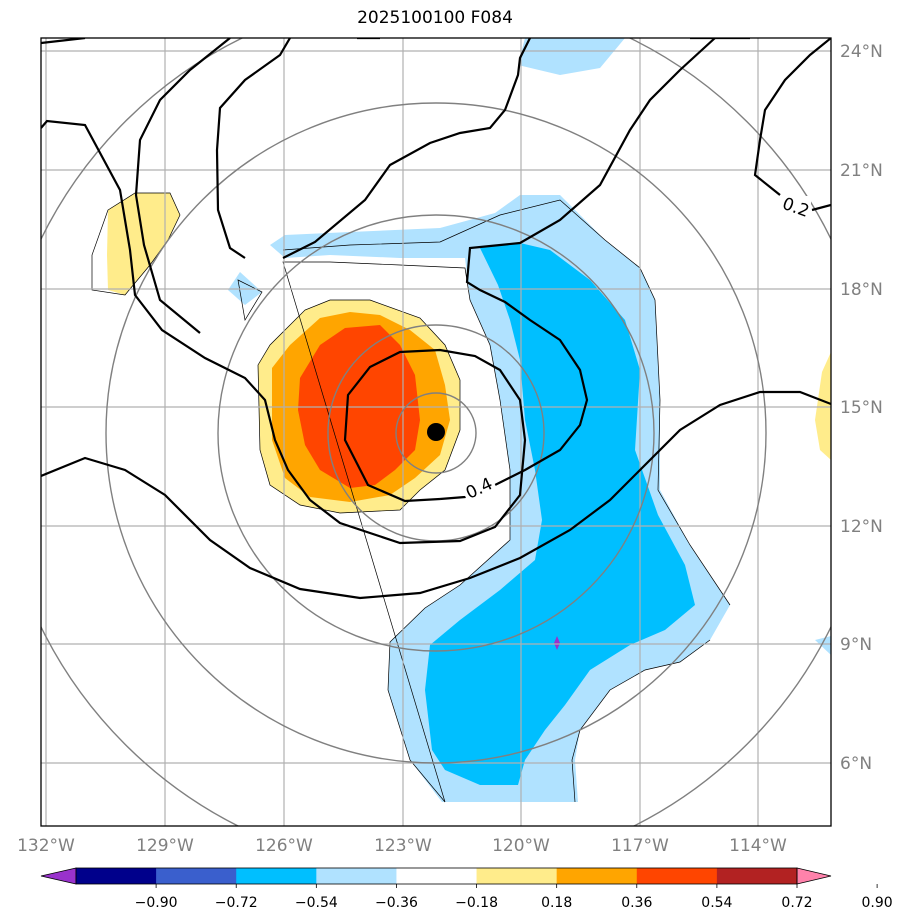  What do you see at coordinates (58, 876) in the screenshot?
I see `colorbar-extend-low` at bounding box center [58, 876].